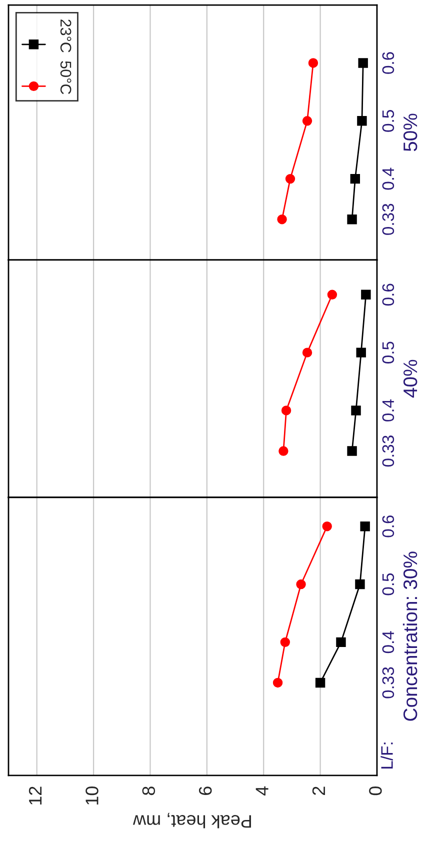 Image resolution: width=425 pixels, height=841 pixels. Describe the element at coordinates (318, 790) in the screenshot. I see `x-tick-label: 2` at that location.